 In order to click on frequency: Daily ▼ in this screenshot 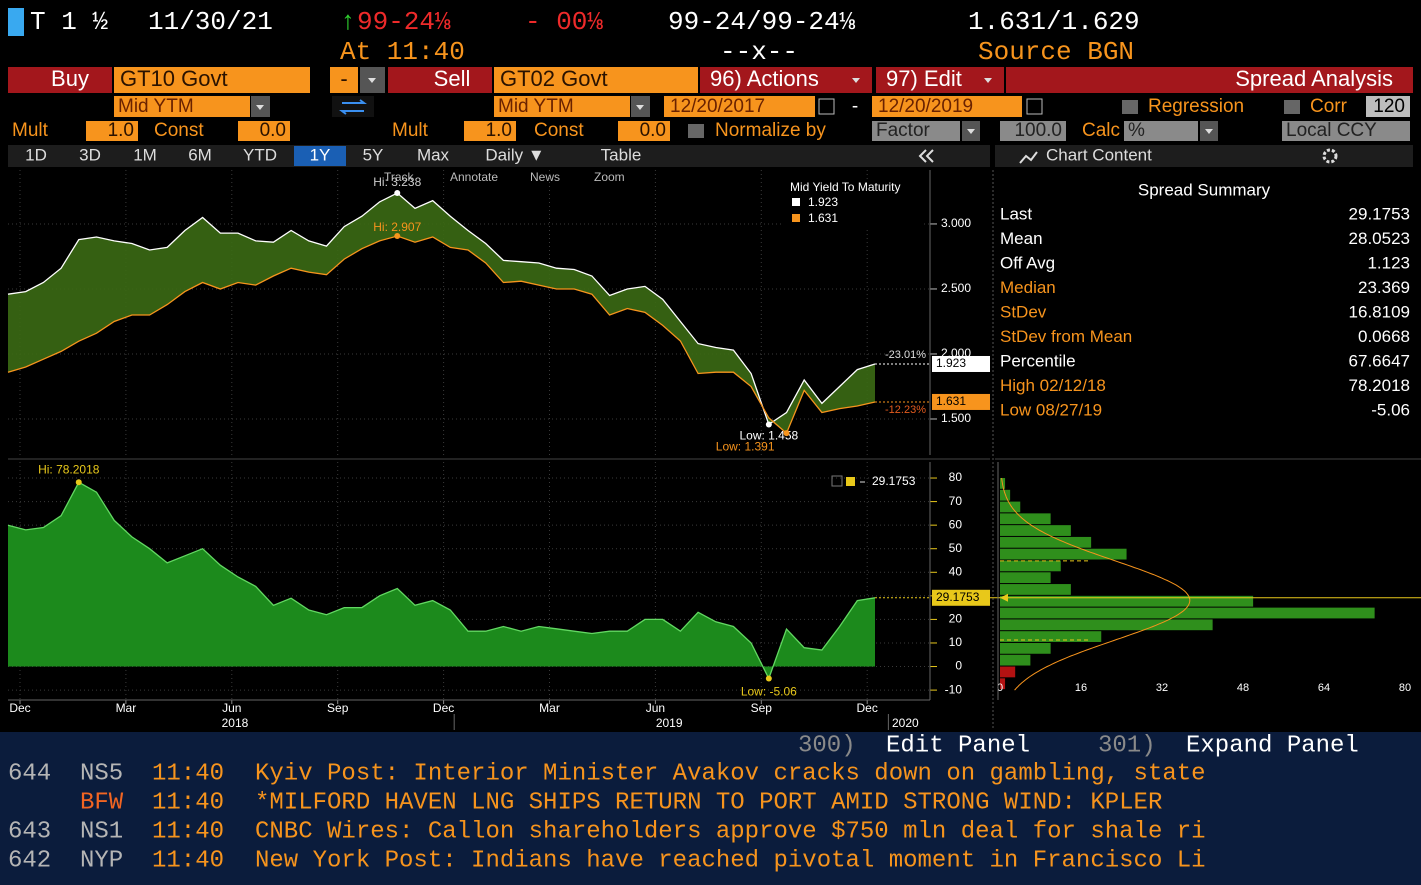, I will do `click(514, 154)`.